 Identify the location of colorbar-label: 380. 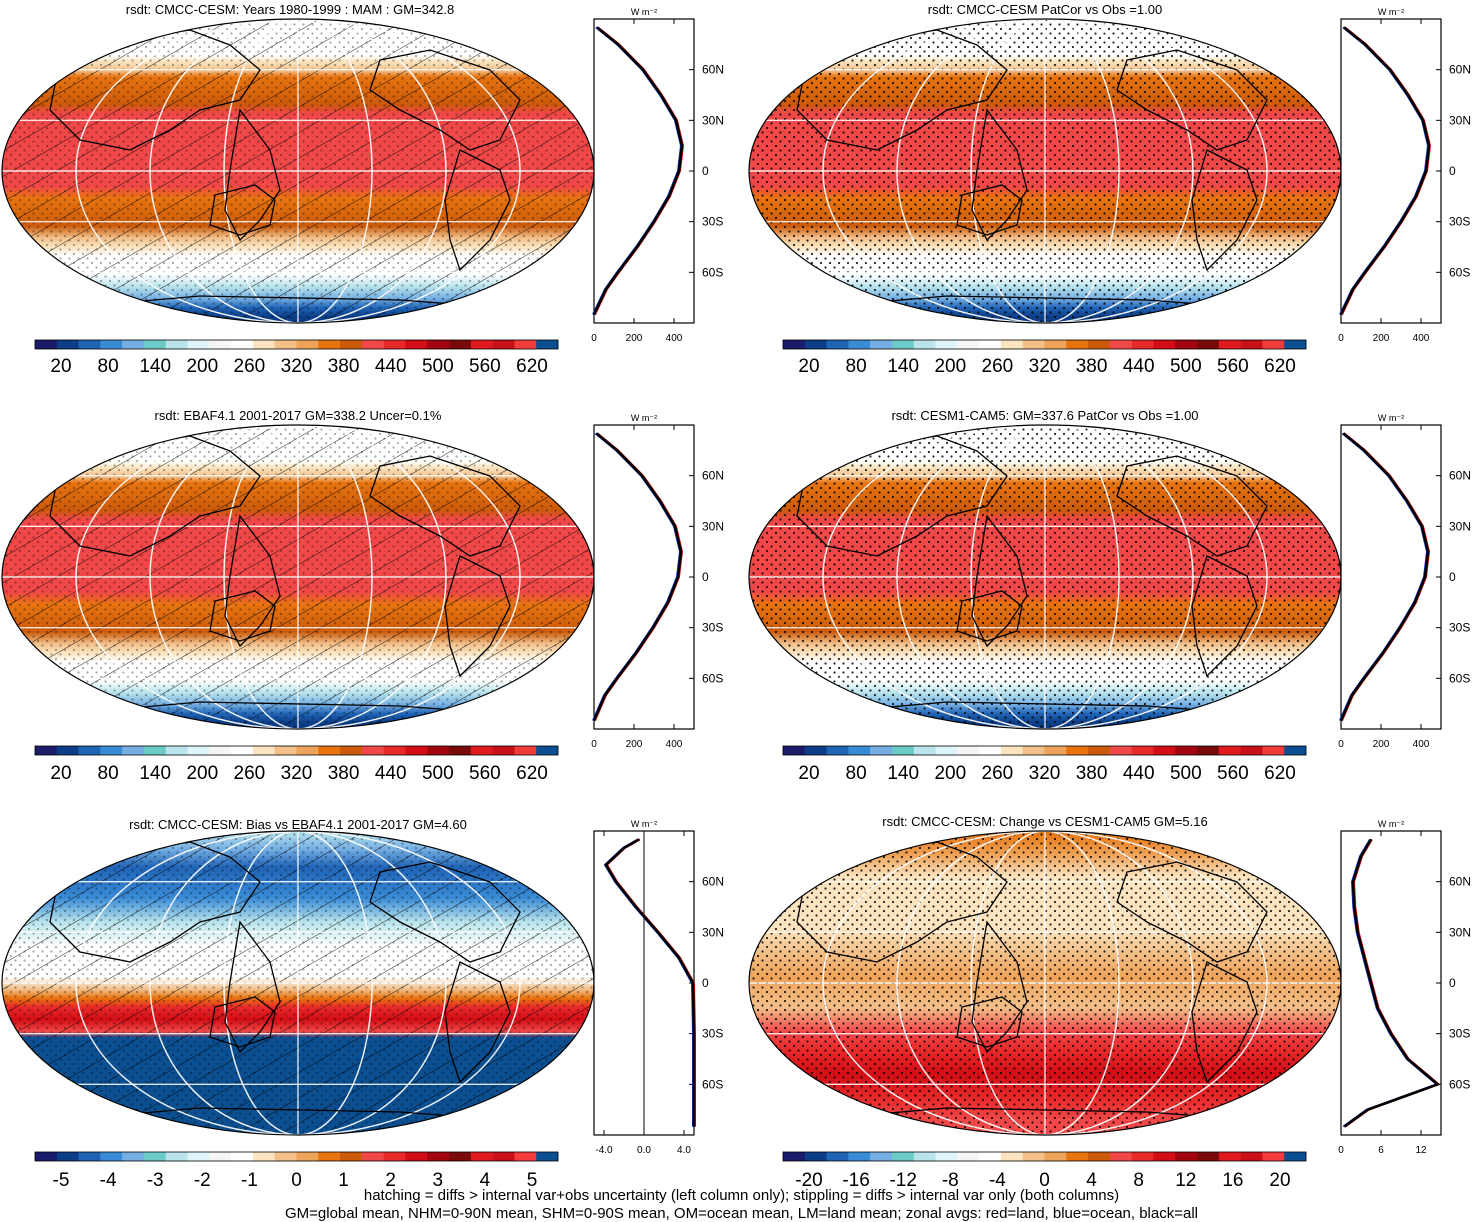
(1092, 366).